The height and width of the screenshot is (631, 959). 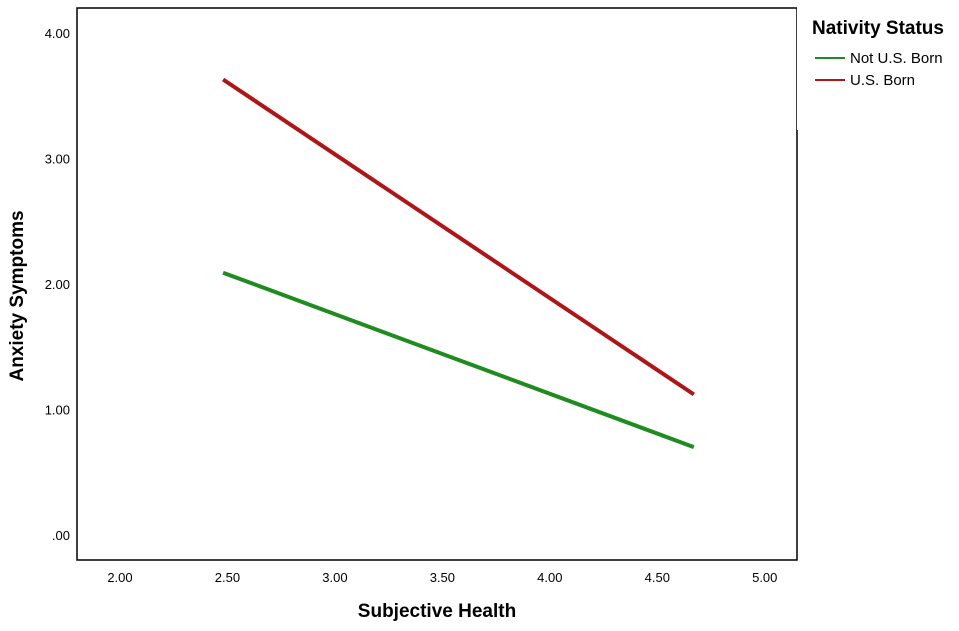 What do you see at coordinates (896, 58) in the screenshot?
I see `legend-label: Not U.S. Born` at bounding box center [896, 58].